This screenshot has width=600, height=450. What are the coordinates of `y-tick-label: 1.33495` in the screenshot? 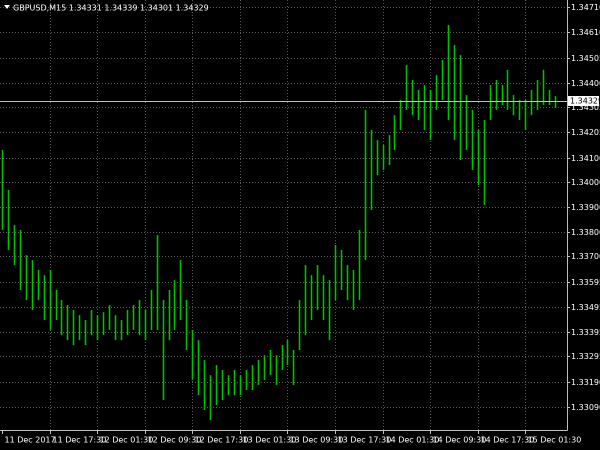 It's located at (585, 307).